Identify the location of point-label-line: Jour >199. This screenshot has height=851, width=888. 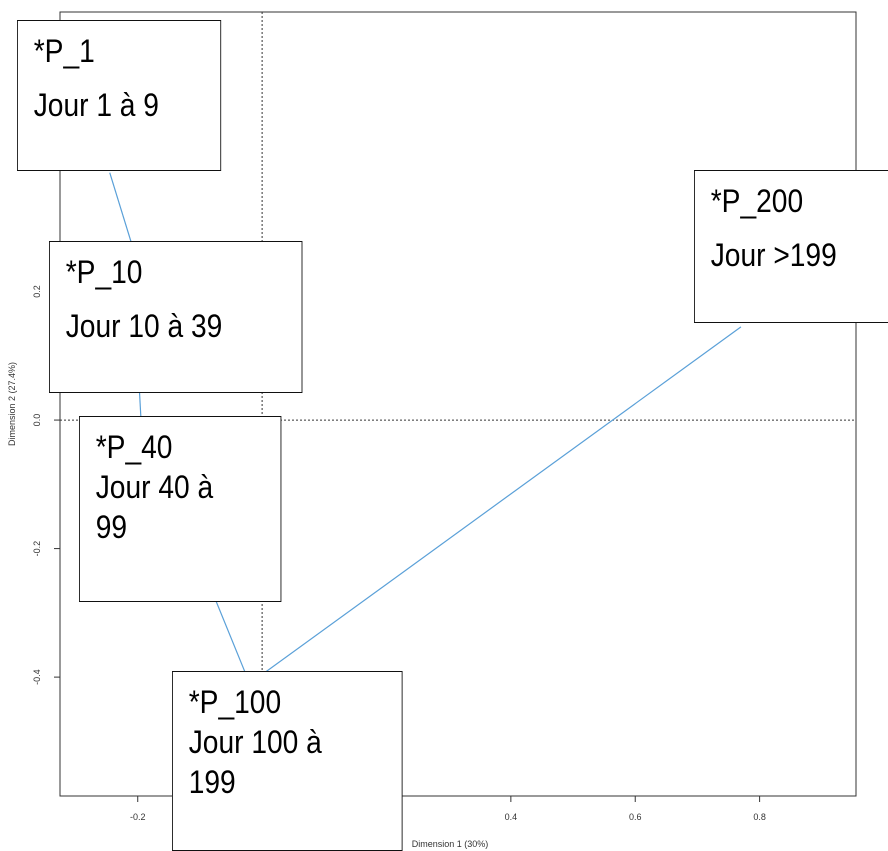
(773, 255).